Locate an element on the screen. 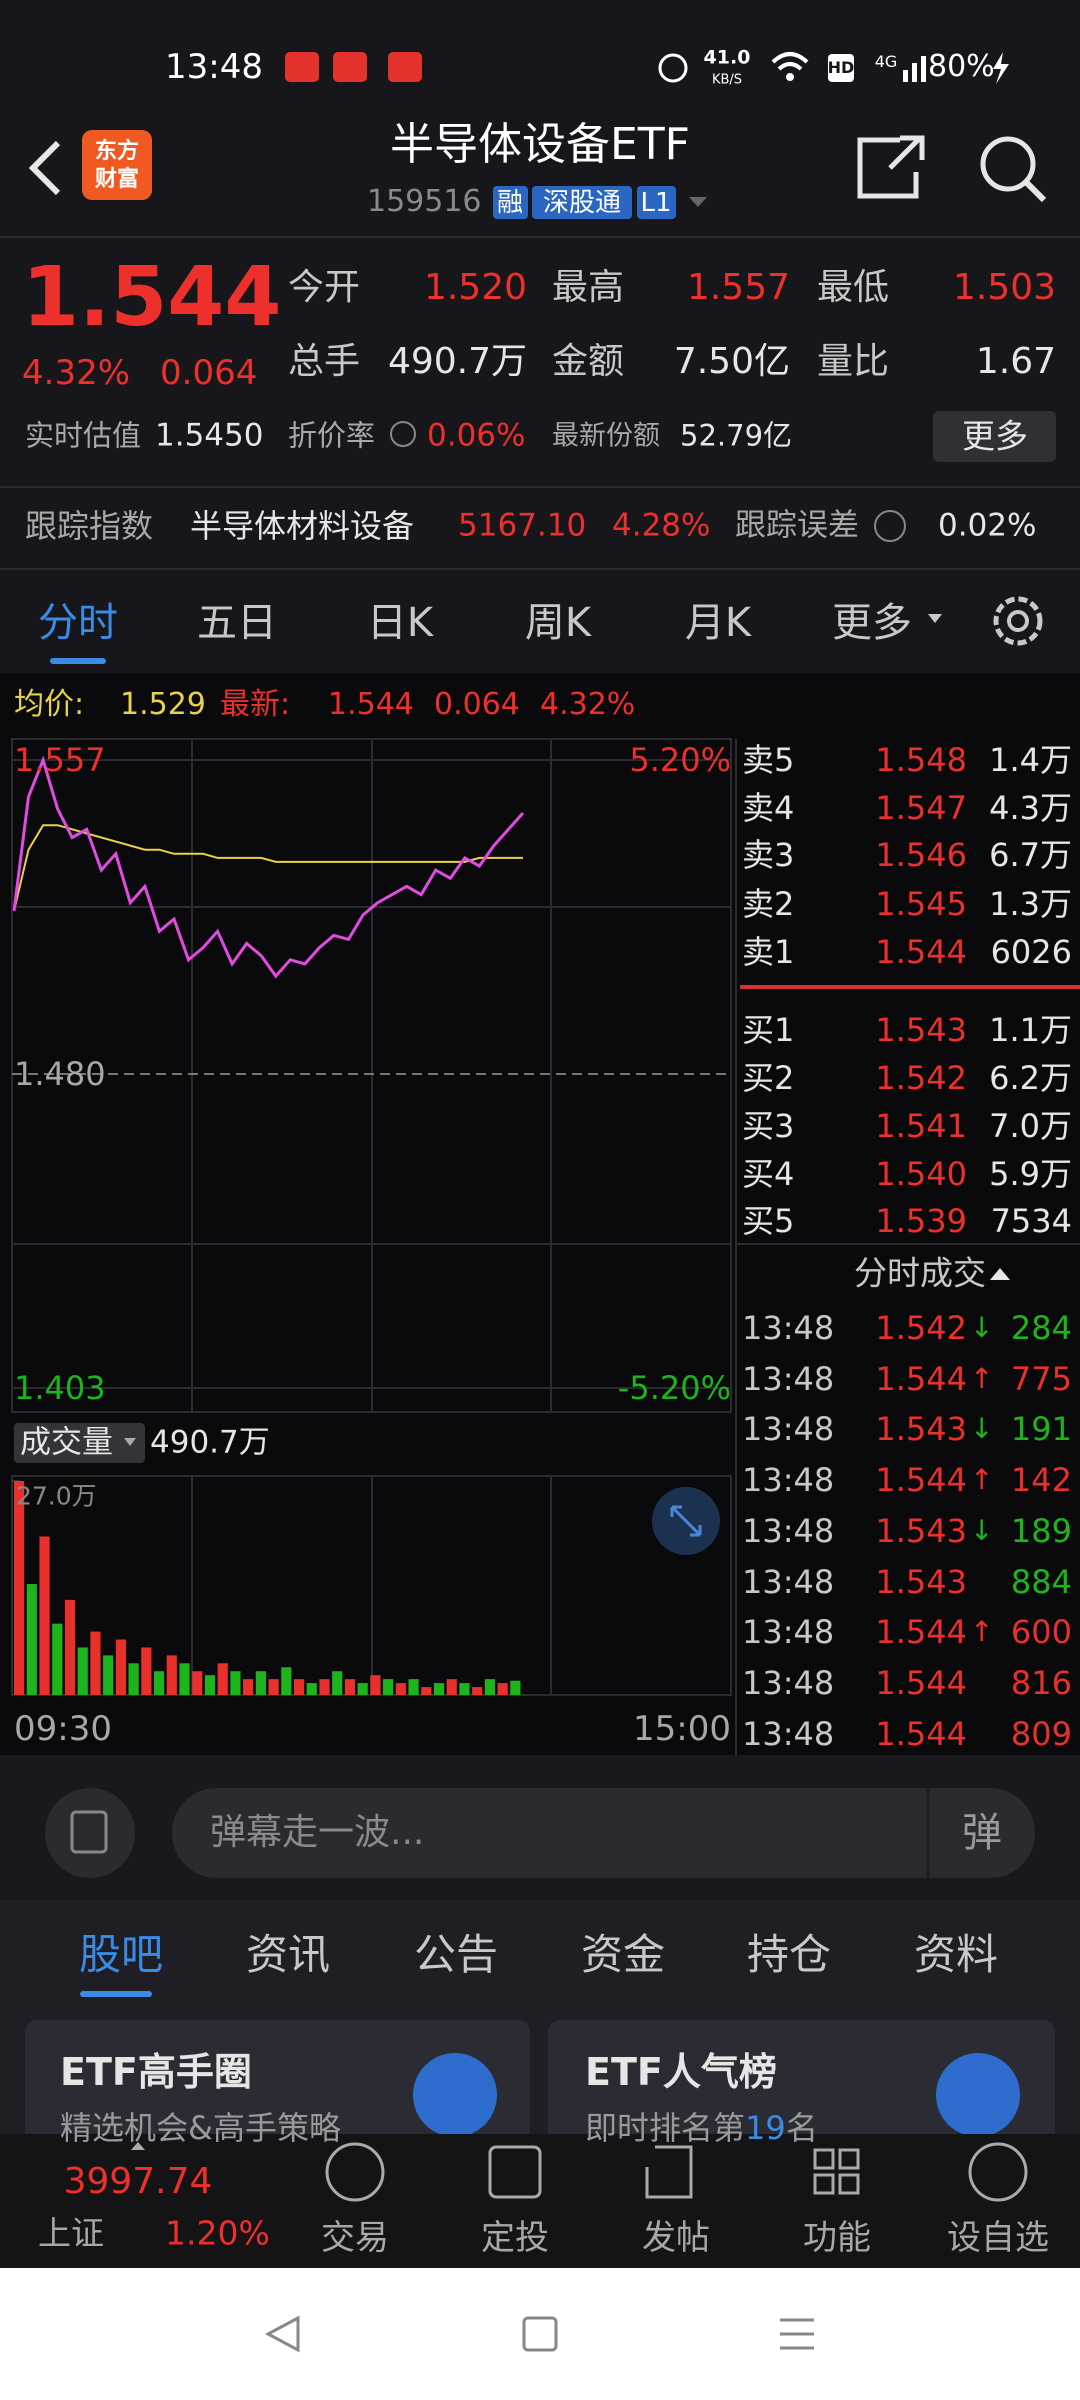 This screenshot has width=1080, height=2400. tabs: 月K is located at coordinates (718, 623).